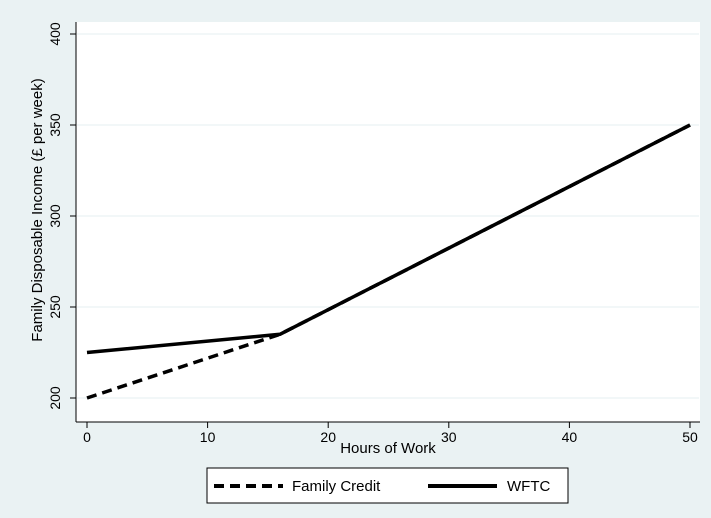  I want to click on x-tick-label-30: 30, so click(449, 437).